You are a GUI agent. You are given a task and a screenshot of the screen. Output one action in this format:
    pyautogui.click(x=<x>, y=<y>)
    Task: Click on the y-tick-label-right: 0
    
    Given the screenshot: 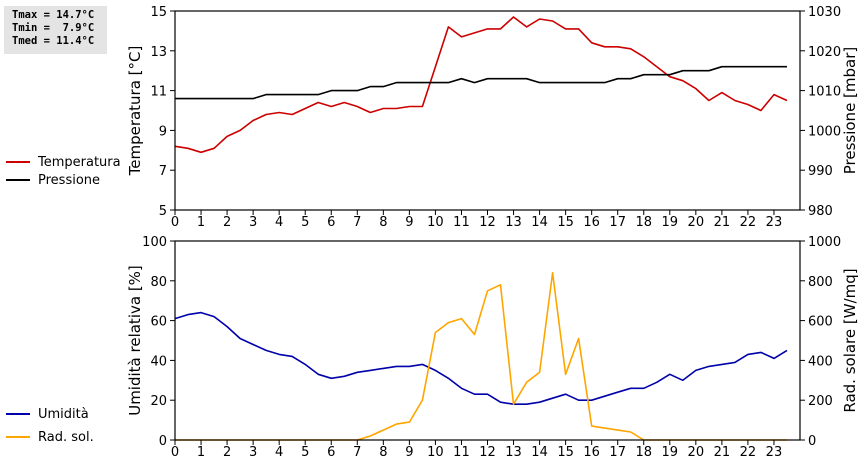 What is the action you would take?
    pyautogui.click(x=812, y=441)
    